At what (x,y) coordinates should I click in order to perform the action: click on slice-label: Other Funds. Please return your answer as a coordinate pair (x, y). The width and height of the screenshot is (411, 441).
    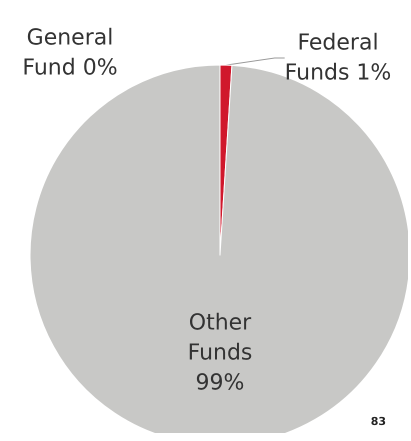
    Looking at the image, I should click on (220, 338).